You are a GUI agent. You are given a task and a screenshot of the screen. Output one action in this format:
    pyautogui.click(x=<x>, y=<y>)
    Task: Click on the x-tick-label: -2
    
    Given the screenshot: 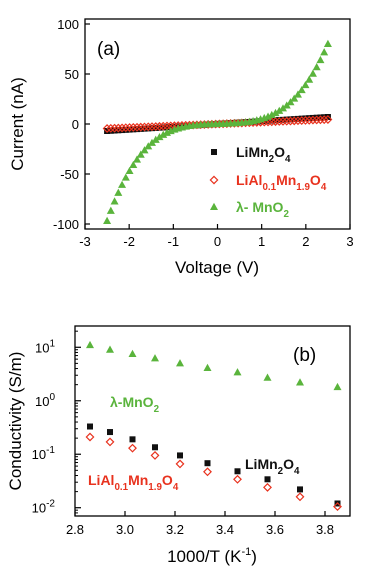 What is the action you would take?
    pyautogui.click(x=129, y=241)
    